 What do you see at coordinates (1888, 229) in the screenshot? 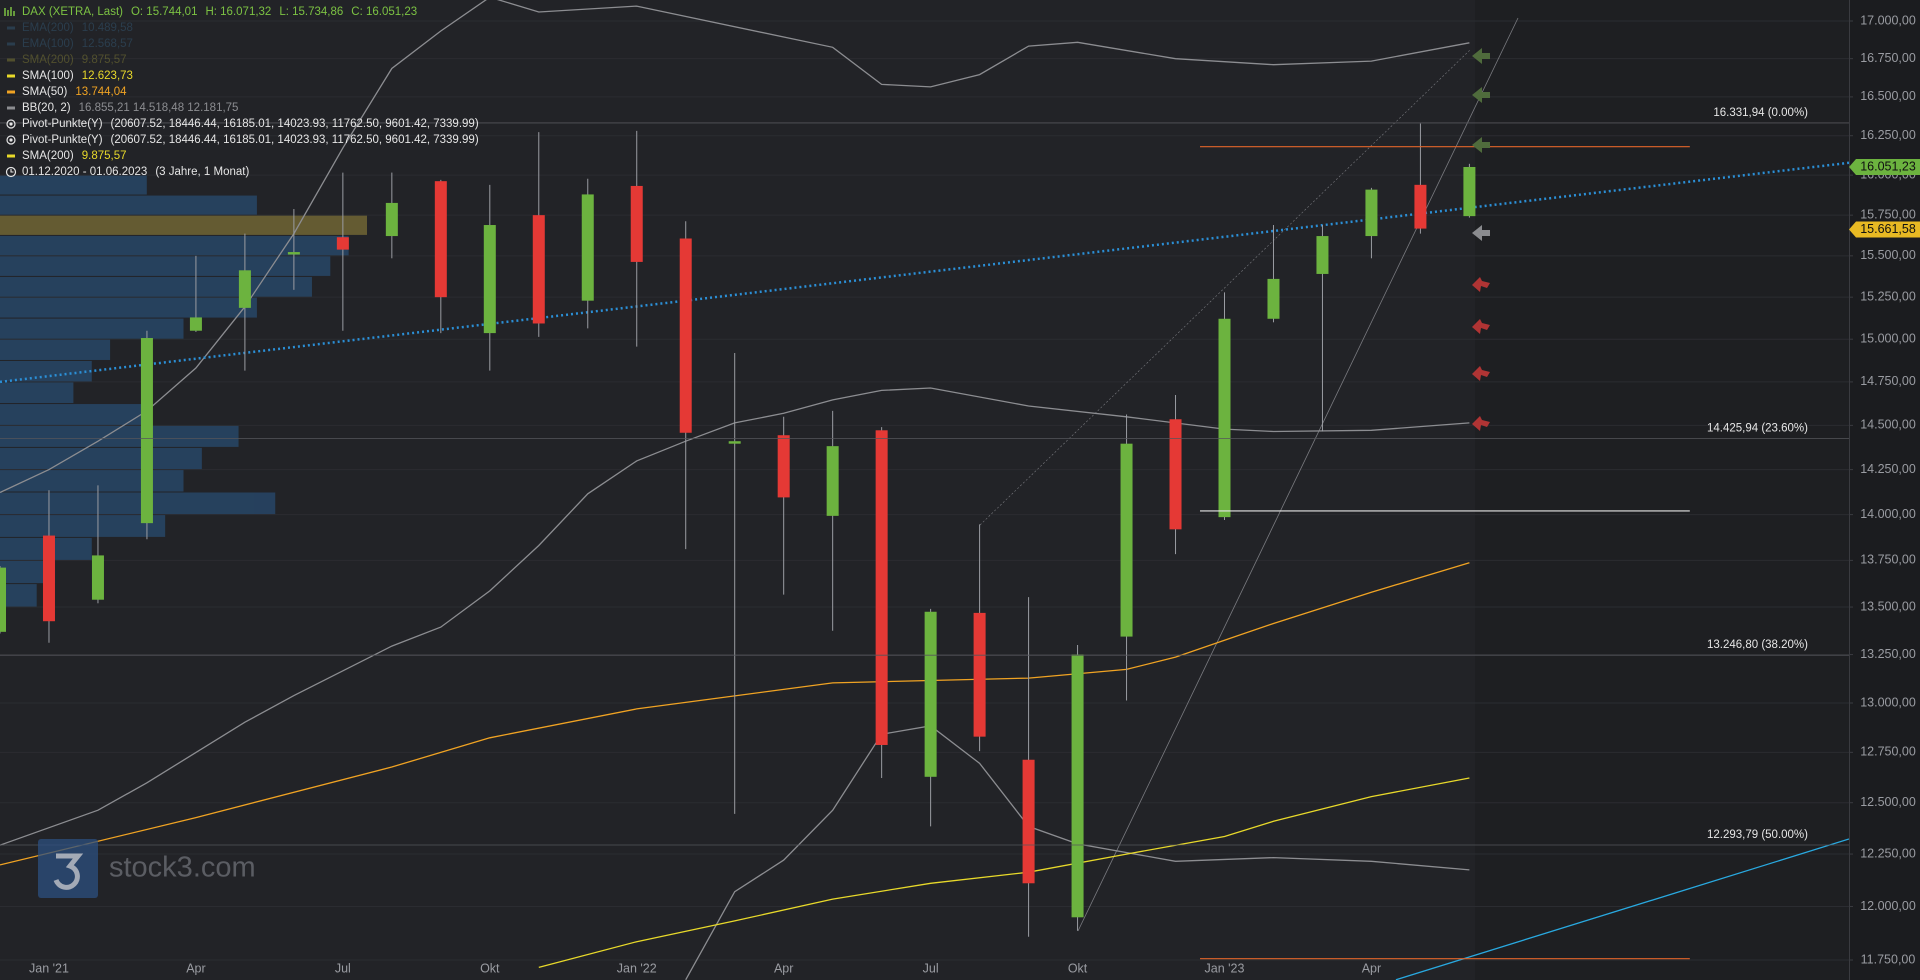
I see `price-marker-label: 15.661,58` at bounding box center [1888, 229].